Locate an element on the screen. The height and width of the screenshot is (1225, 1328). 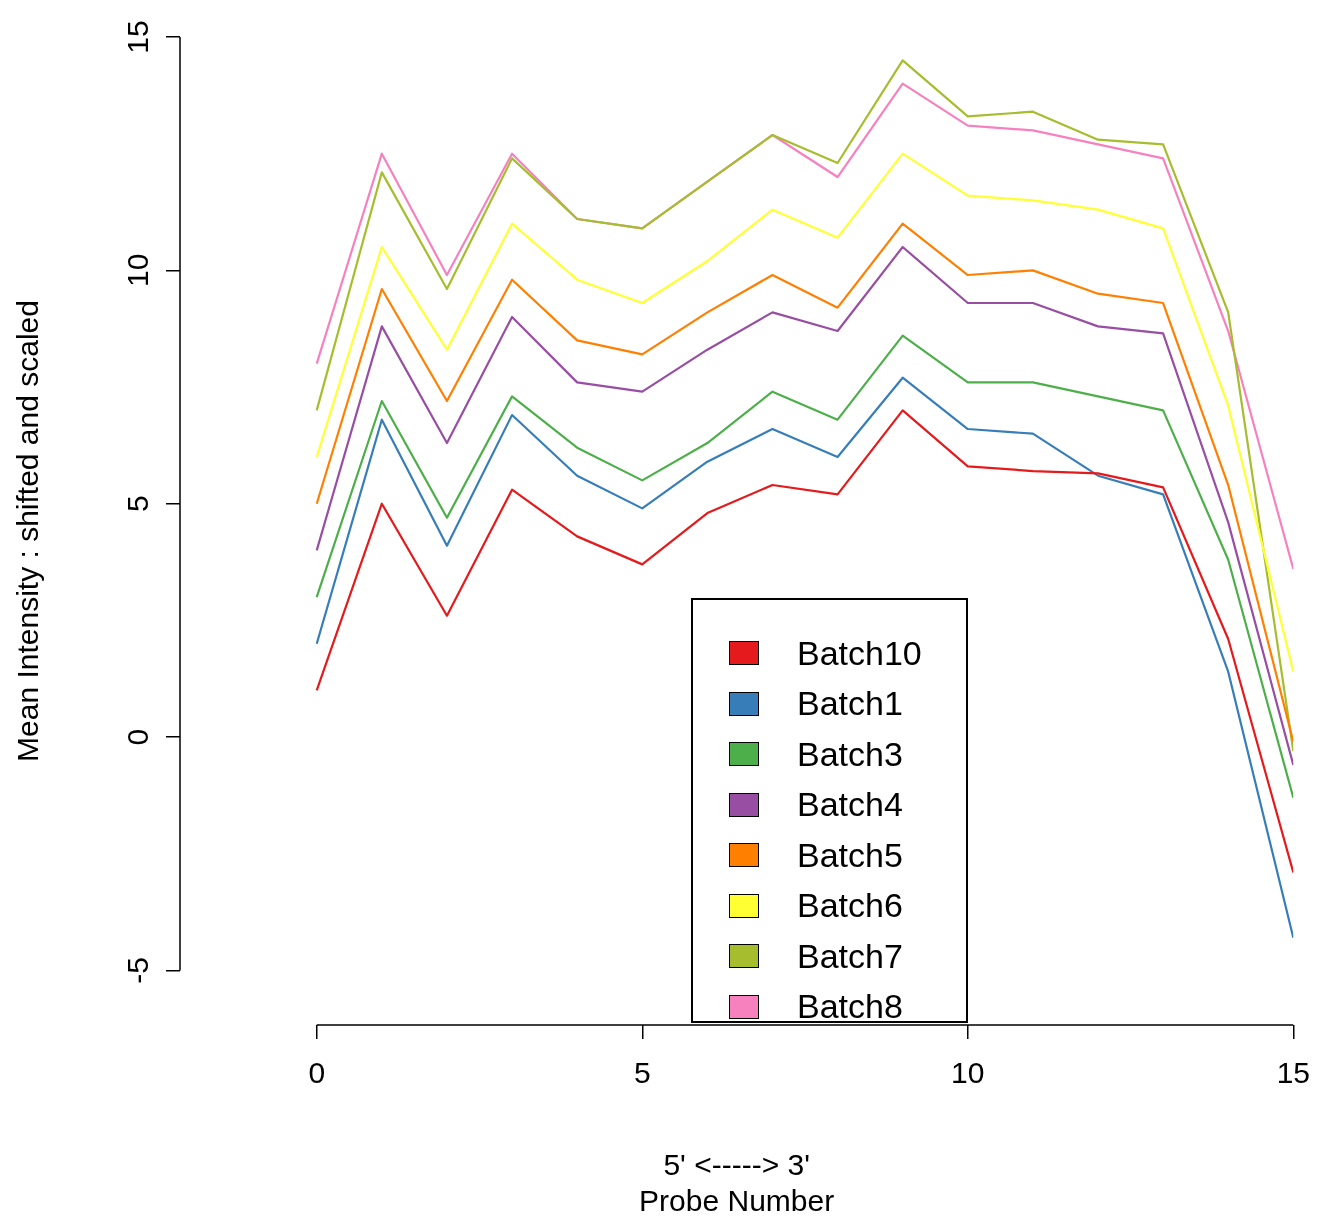
x-tick-label: 15 is located at coordinates (1293, 1073).